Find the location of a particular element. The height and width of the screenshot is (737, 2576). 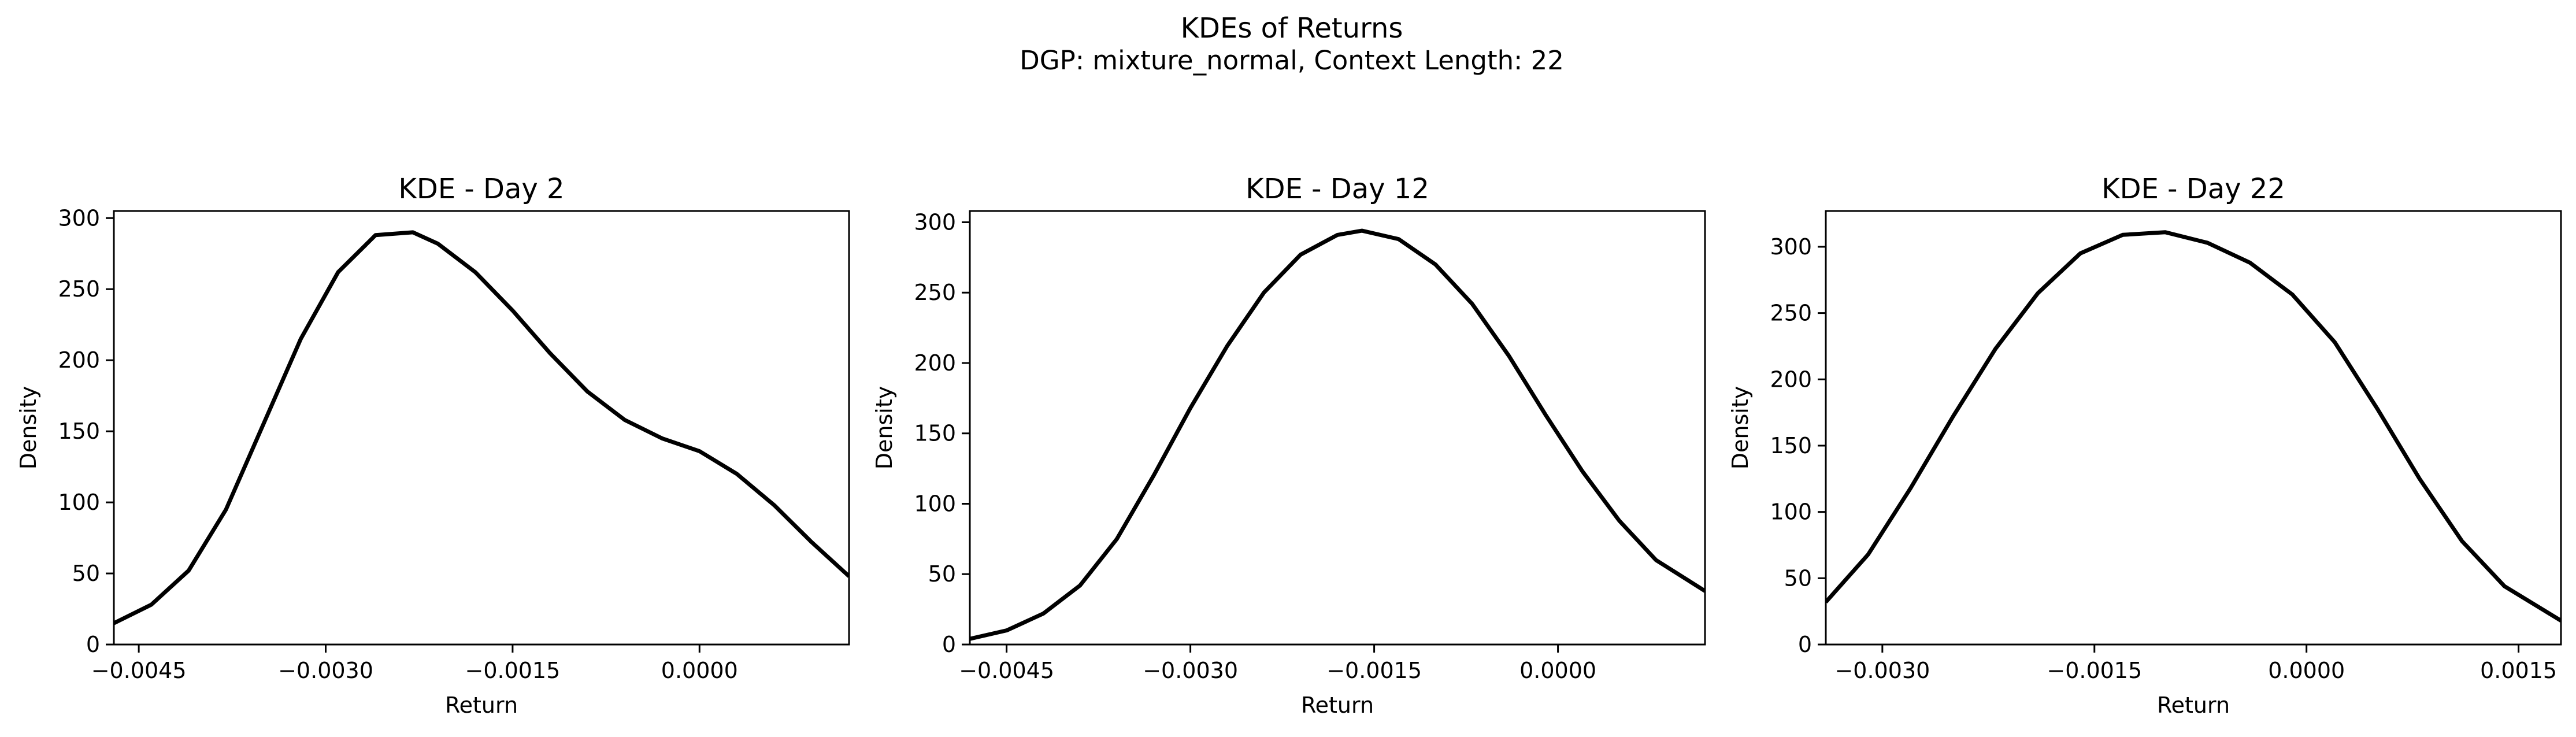

chart-3-xtick-label: −0.0030 is located at coordinates (1882, 670).